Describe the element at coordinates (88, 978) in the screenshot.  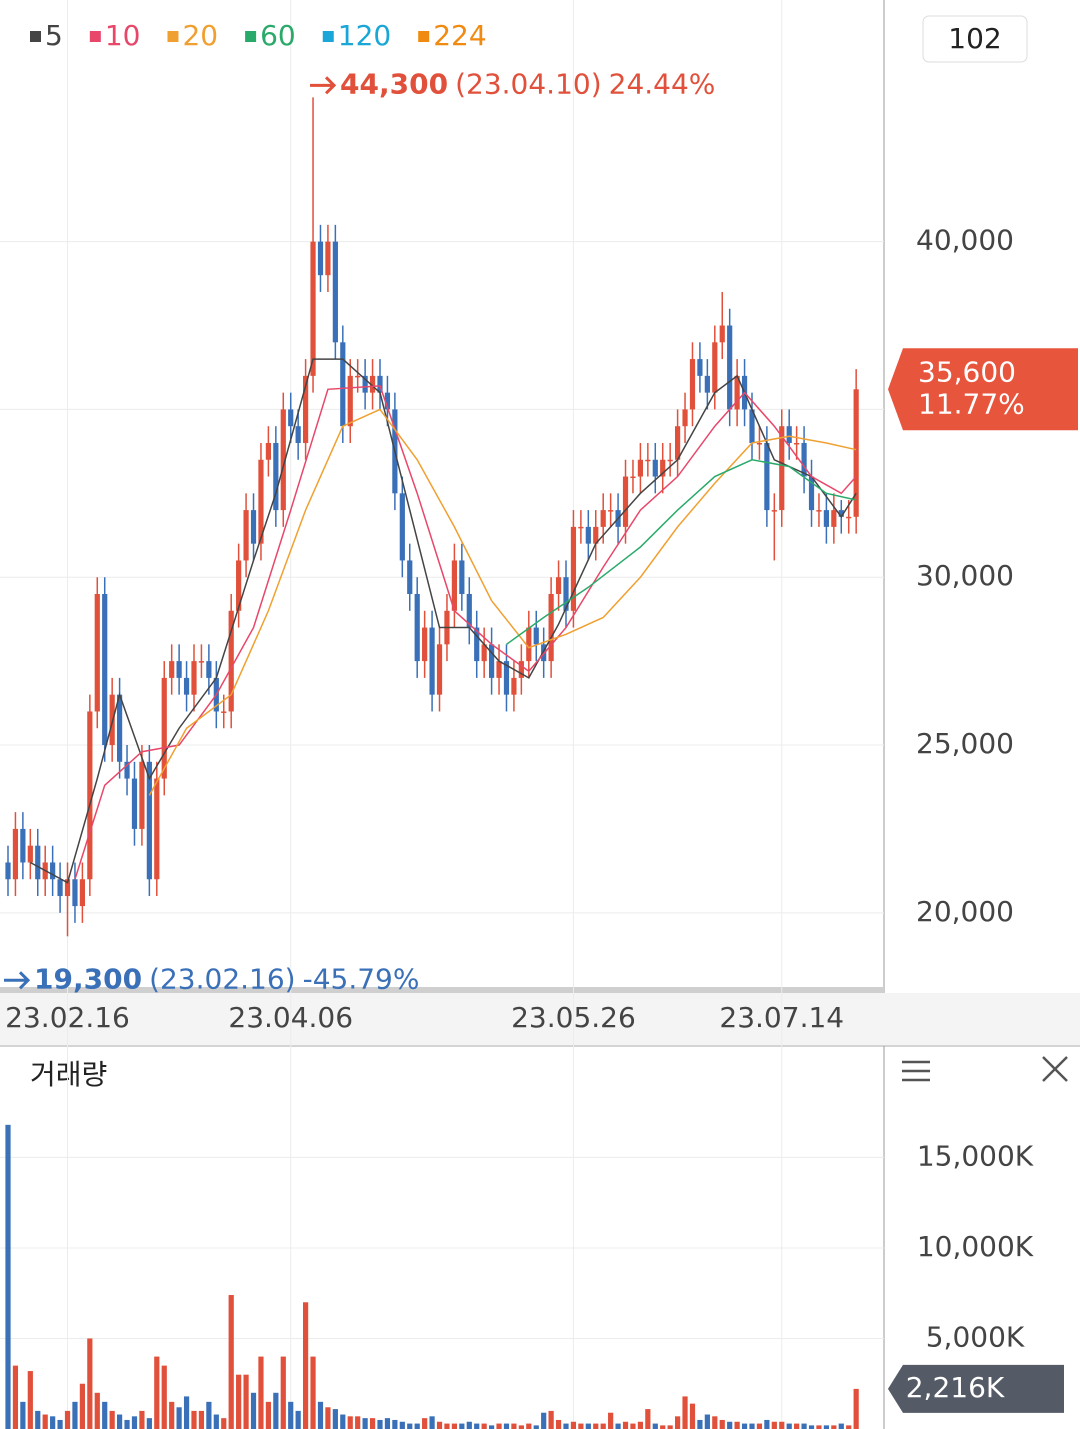
I see `annotation-price: 19,300` at that location.